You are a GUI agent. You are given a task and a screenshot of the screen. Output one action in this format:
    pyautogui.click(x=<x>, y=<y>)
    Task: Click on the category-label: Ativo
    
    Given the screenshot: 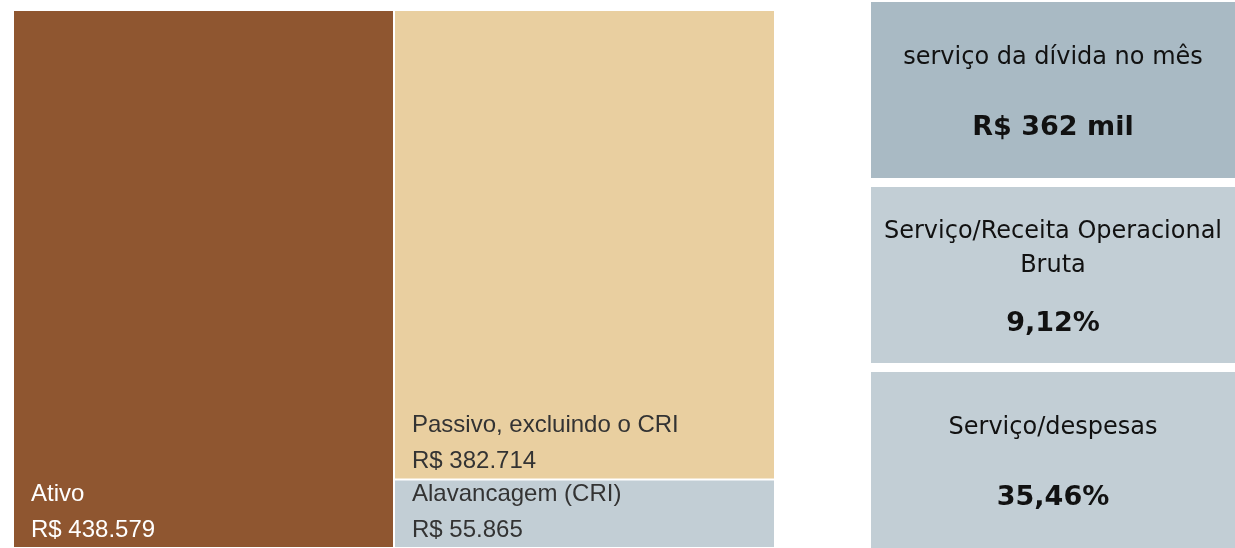 What is the action you would take?
    pyautogui.click(x=58, y=492)
    